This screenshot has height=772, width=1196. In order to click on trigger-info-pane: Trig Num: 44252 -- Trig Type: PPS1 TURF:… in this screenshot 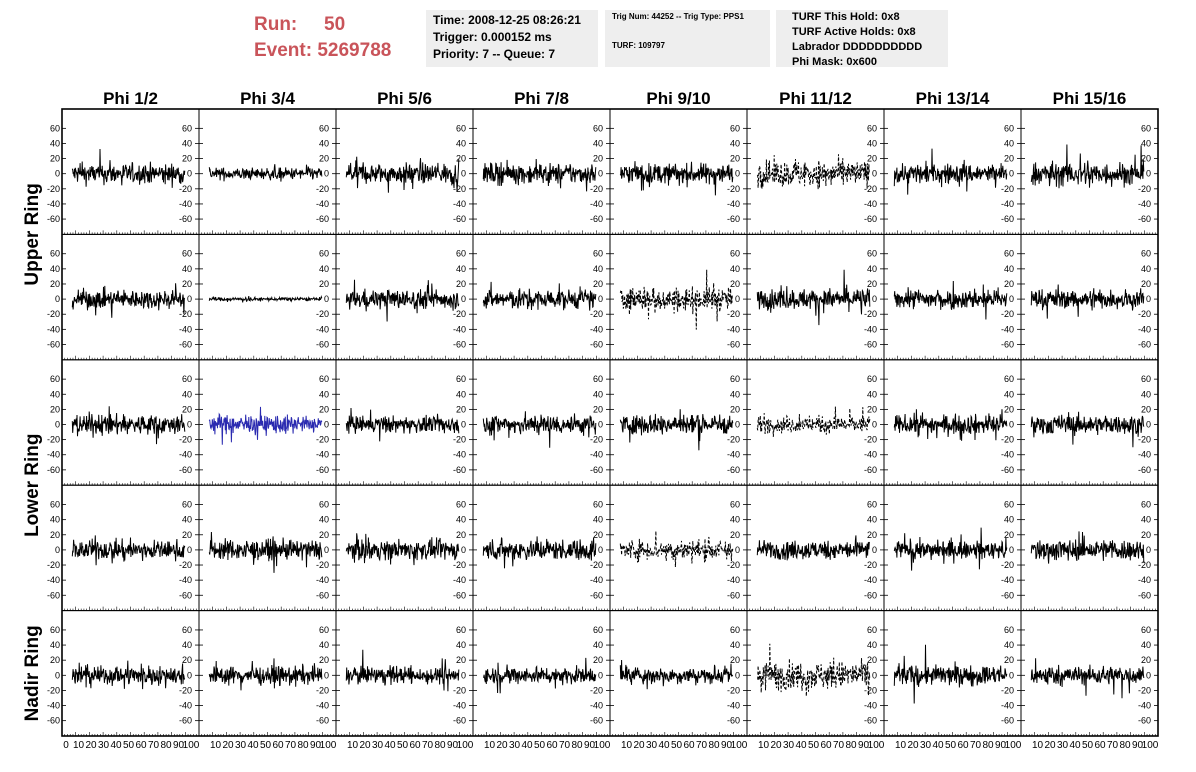, I will do `click(687, 38)`.